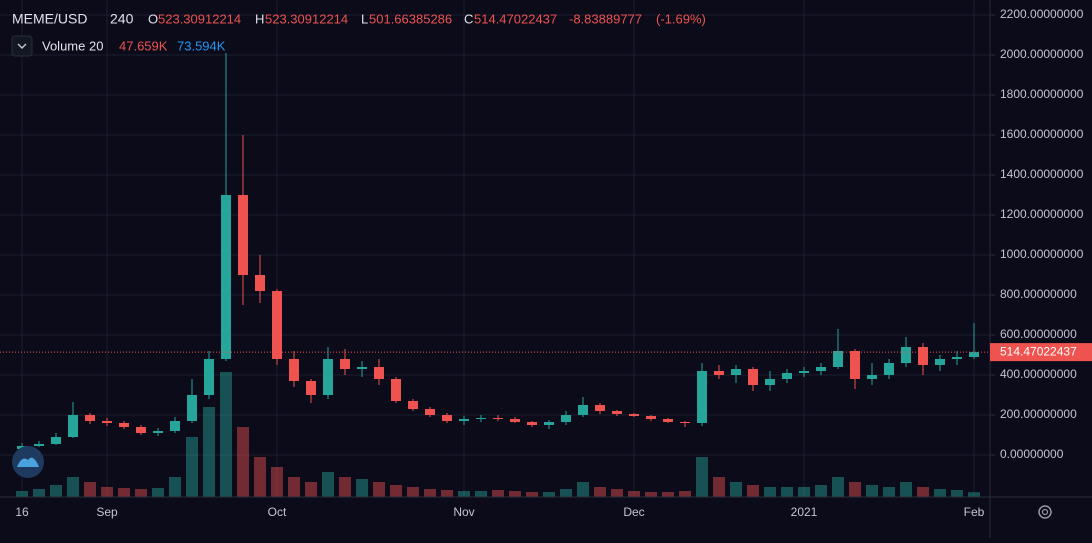  Describe the element at coordinates (153, 18) in the screenshot. I see `ohlc-label: O` at that location.